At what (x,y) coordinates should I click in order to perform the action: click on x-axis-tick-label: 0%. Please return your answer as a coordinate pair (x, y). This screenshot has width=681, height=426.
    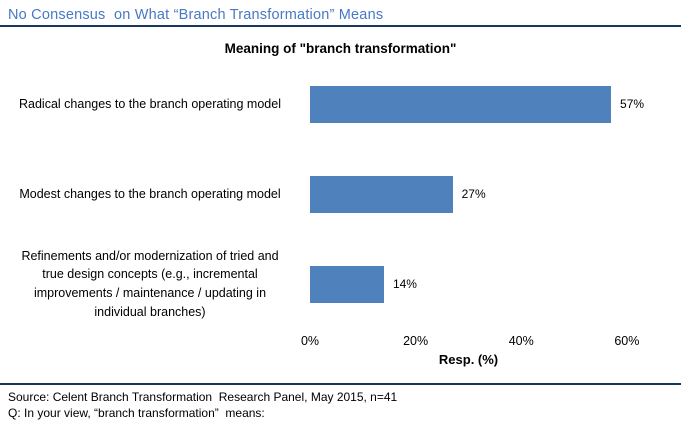
    Looking at the image, I should click on (310, 341).